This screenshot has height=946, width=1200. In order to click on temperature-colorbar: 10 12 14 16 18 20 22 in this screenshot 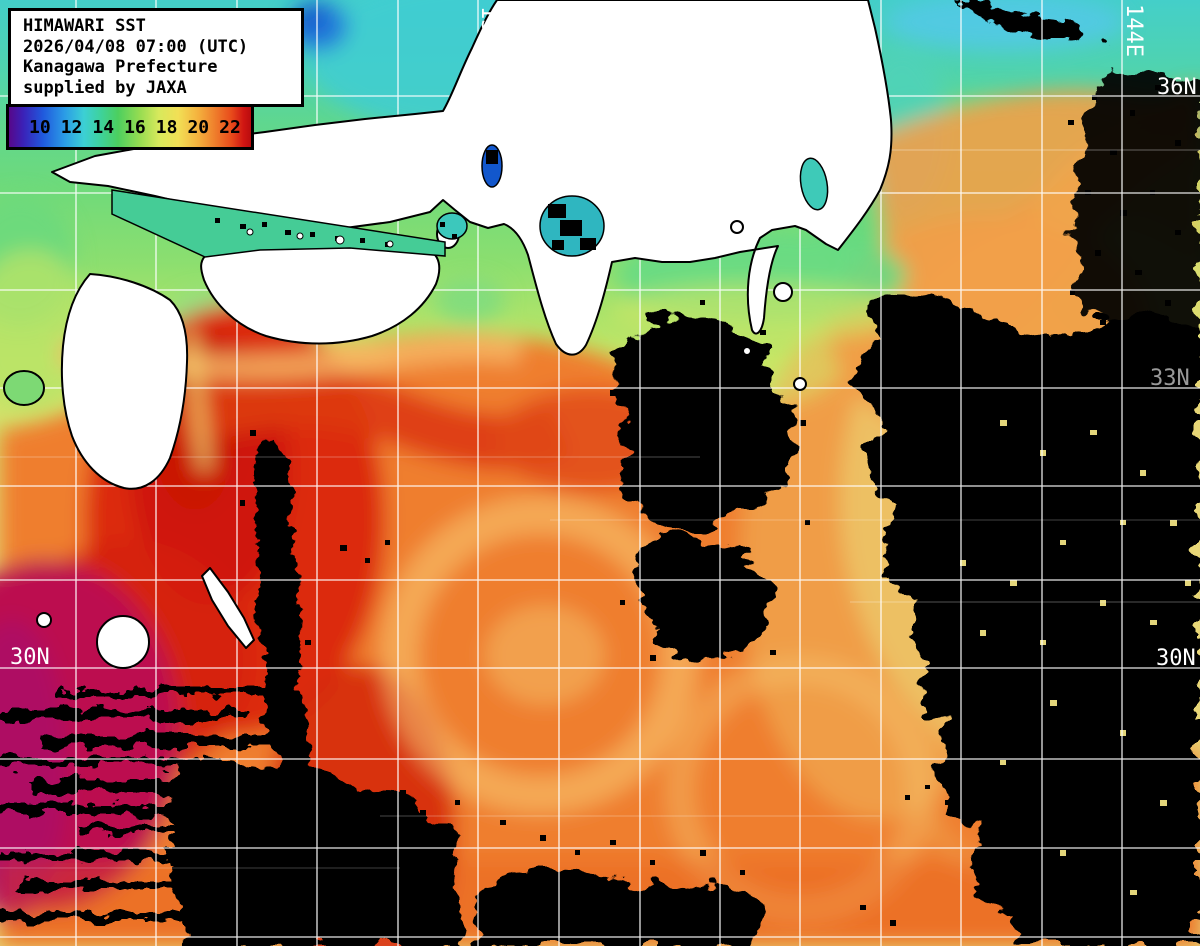, I will do `click(130, 127)`.